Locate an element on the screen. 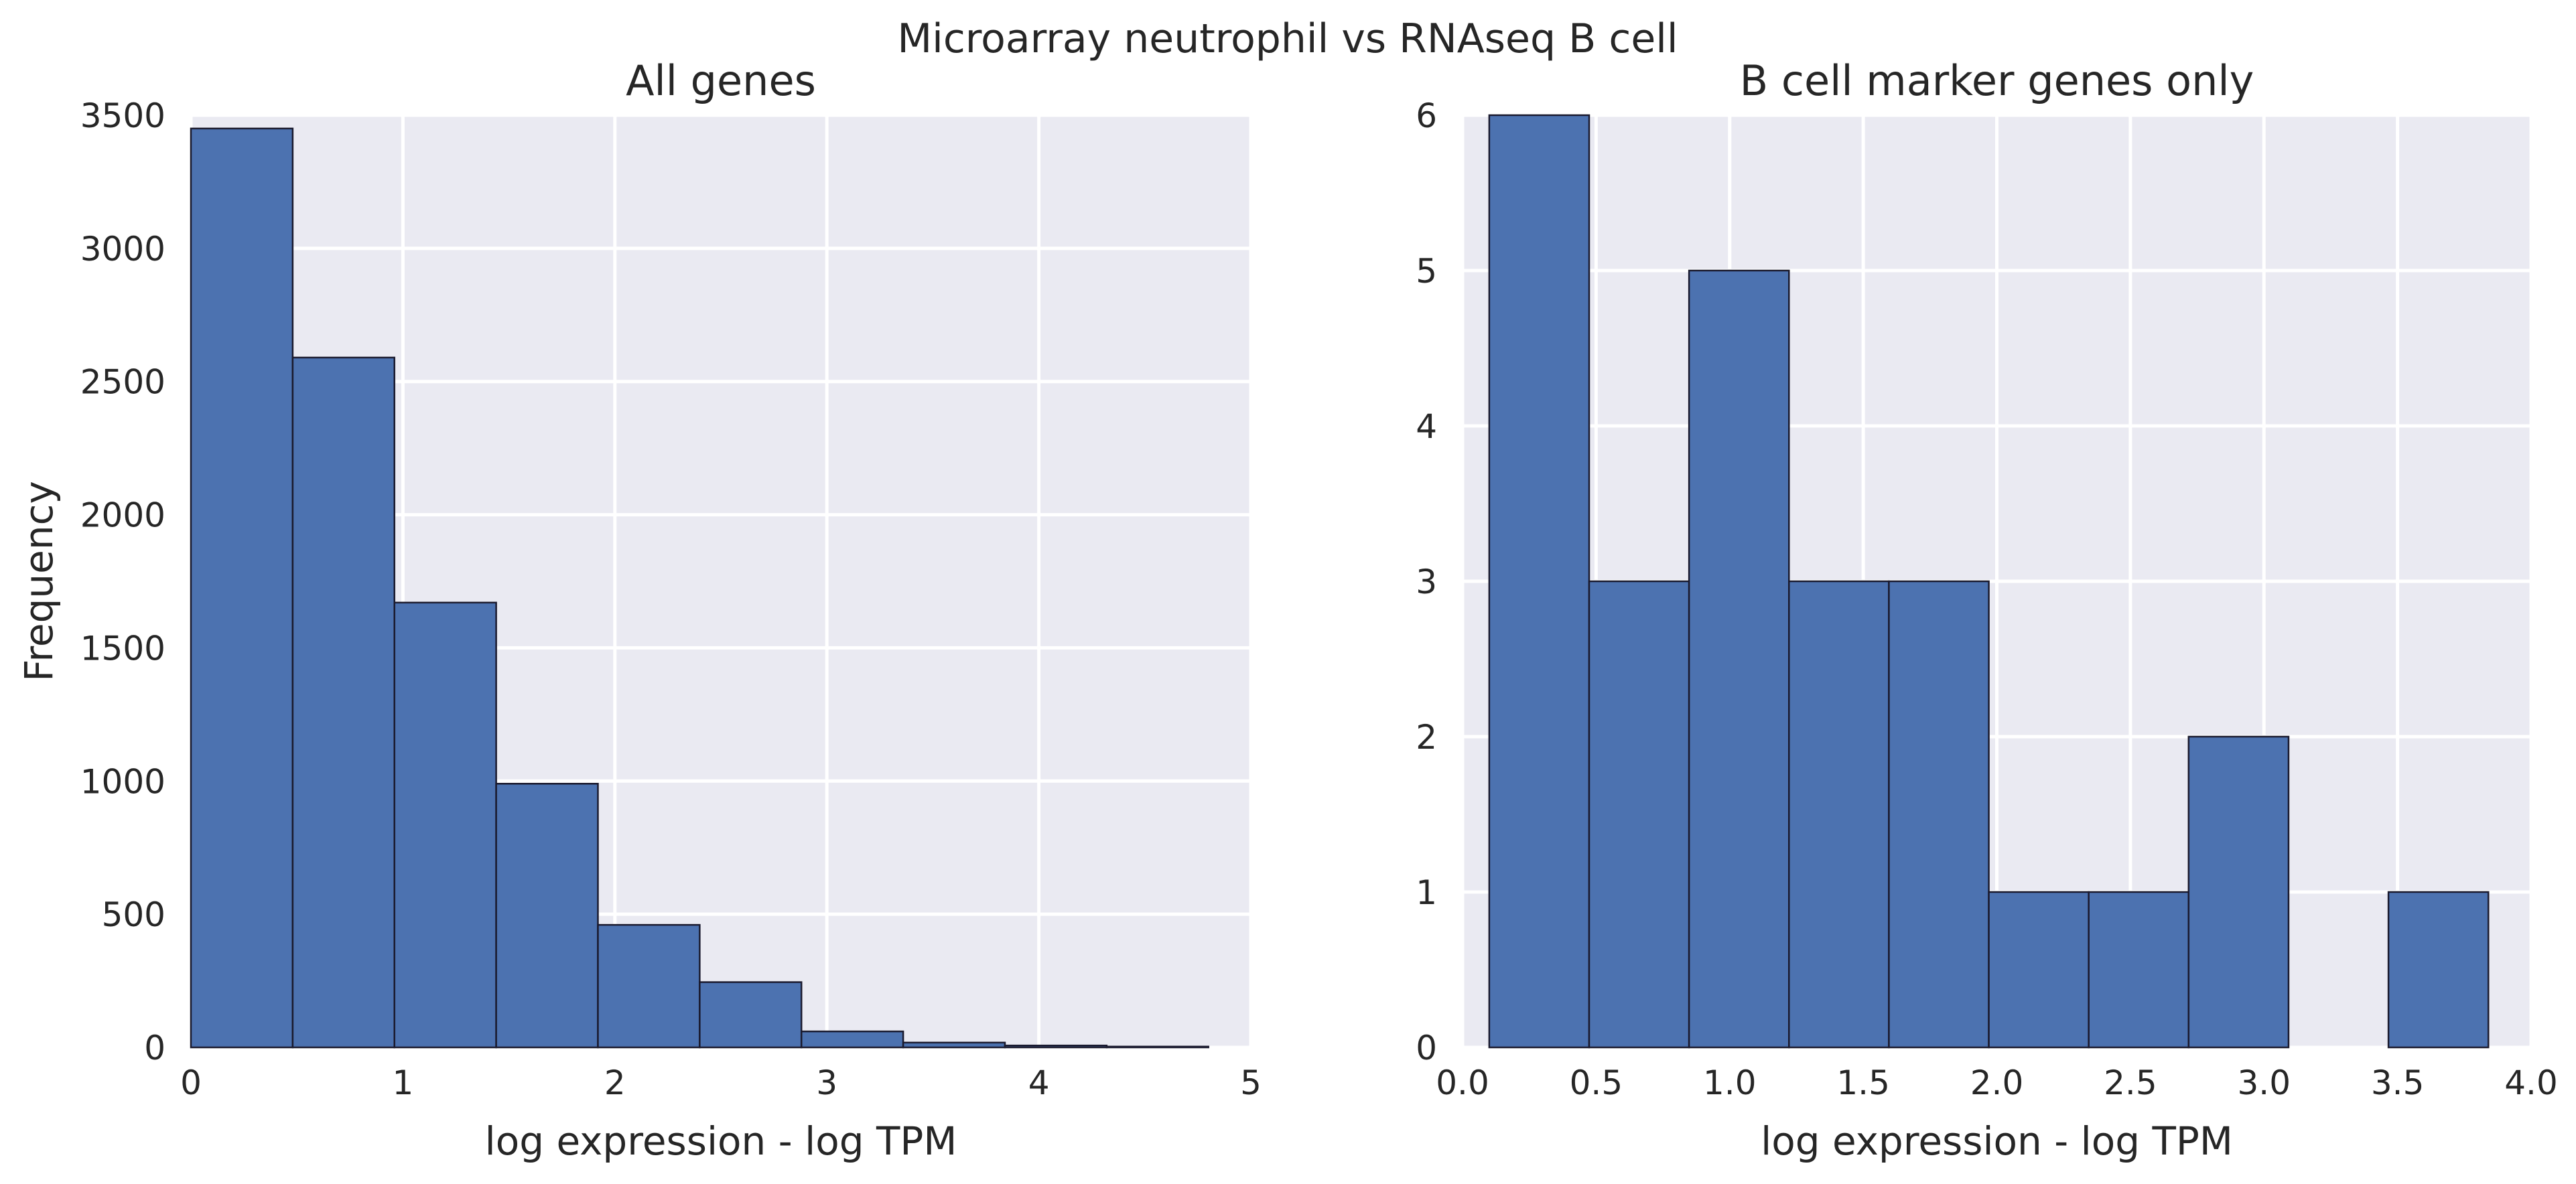  x-tick-label-3: 3 is located at coordinates (827, 1082).